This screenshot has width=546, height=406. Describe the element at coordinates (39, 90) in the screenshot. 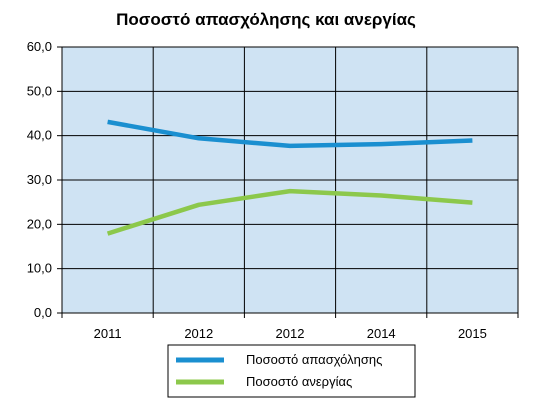

I see `y-tick-label: 50,0` at that location.